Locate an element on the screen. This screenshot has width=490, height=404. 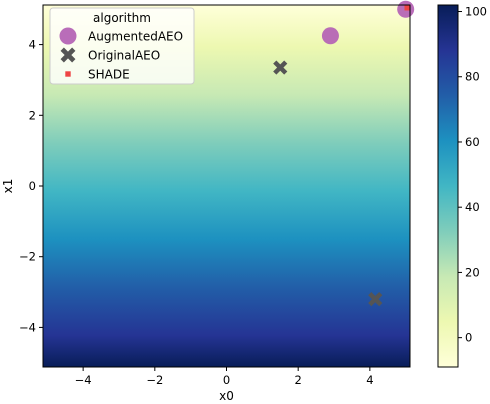
colorbar-tick-label: 60 is located at coordinates (472, 142).